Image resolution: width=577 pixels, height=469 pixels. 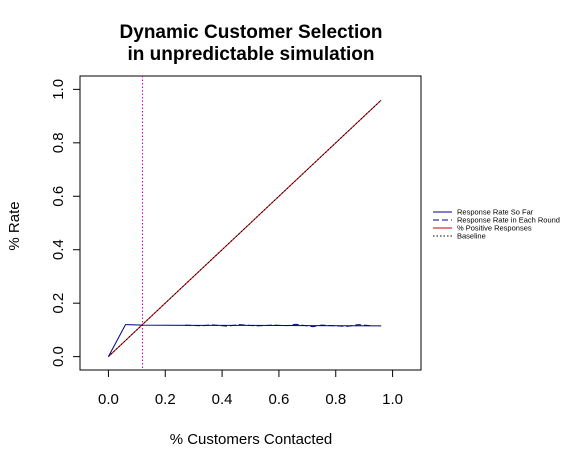 I want to click on x-tick-label: 0.6, so click(x=278, y=399).